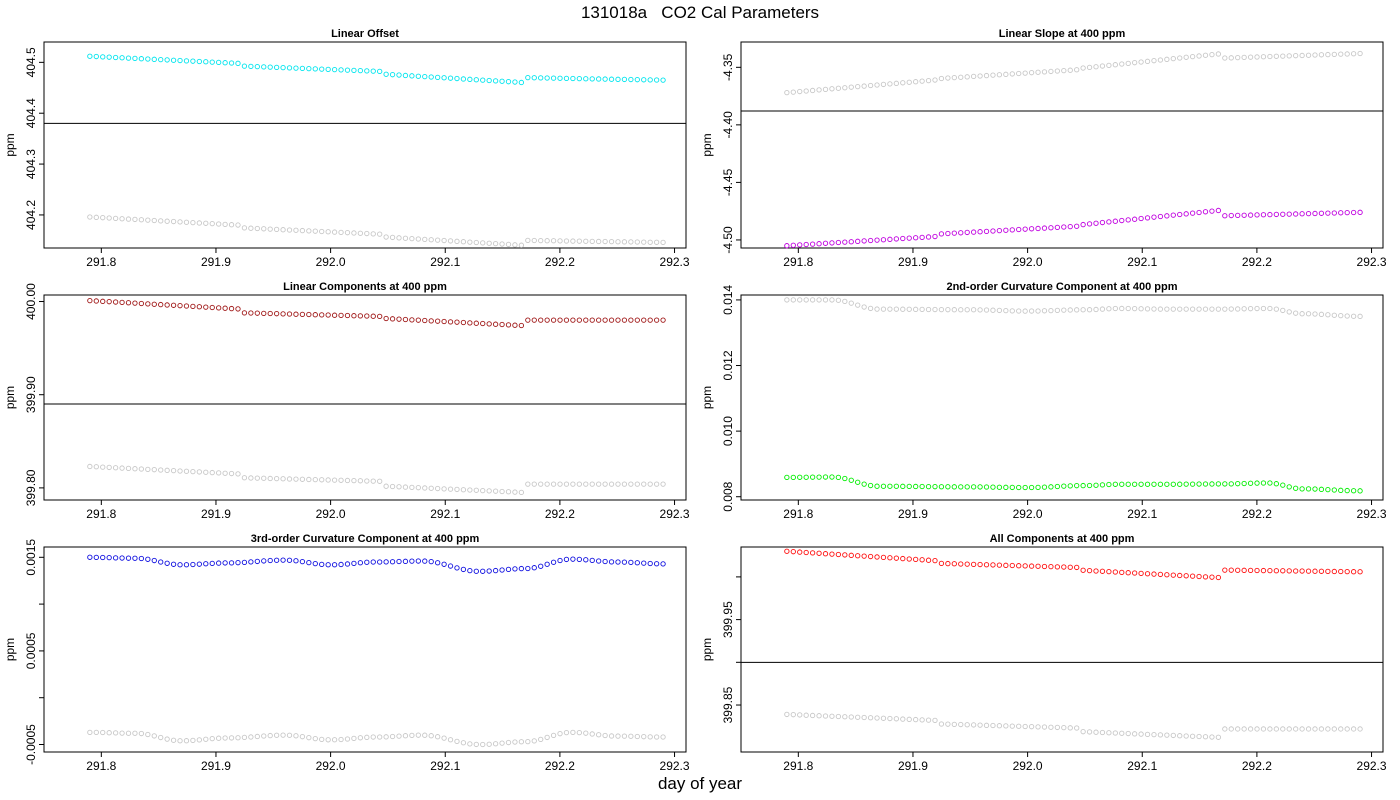 The image size is (1400, 800). I want to click on x-tick-label: 291.9, so click(216, 262).